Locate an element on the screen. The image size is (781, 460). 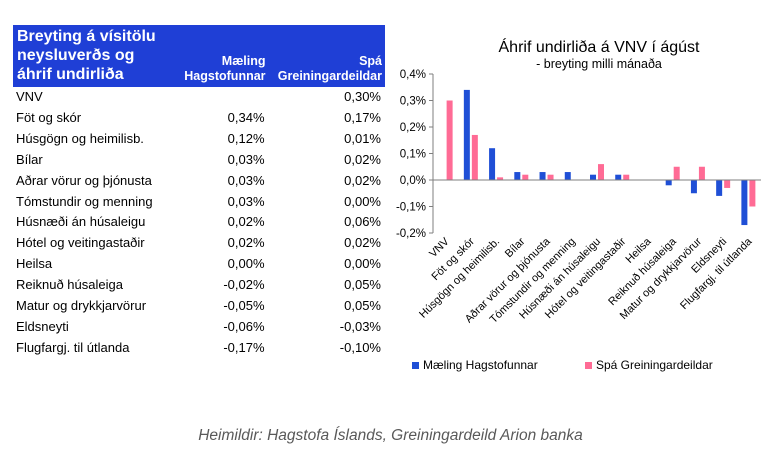
table-row: Húsnæði án húsaleigu 0,02% 0,06% is located at coordinates (199, 222).